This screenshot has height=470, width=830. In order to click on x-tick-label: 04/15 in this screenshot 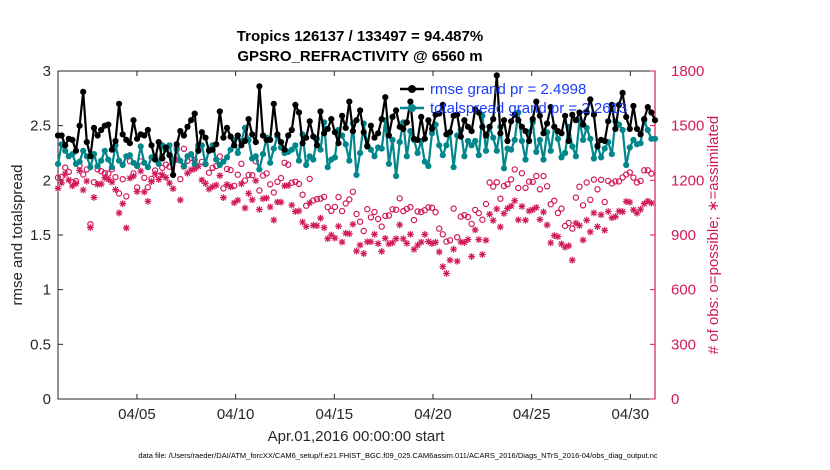, I will do `click(335, 414)`.